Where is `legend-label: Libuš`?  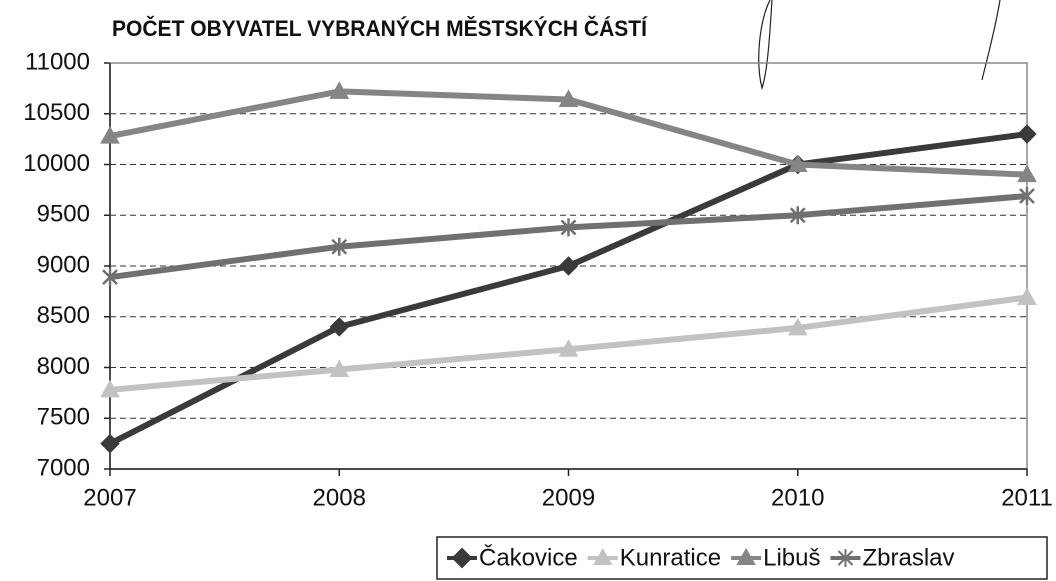 legend-label: Libuš is located at coordinates (791, 557).